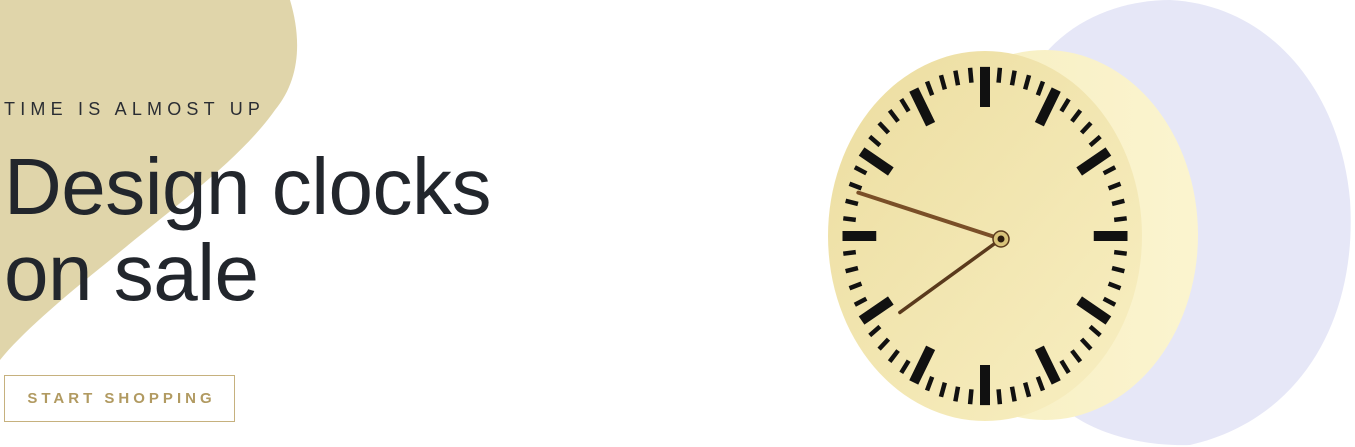  I want to click on start-shopping-button: START SHOPPING, so click(119, 398).